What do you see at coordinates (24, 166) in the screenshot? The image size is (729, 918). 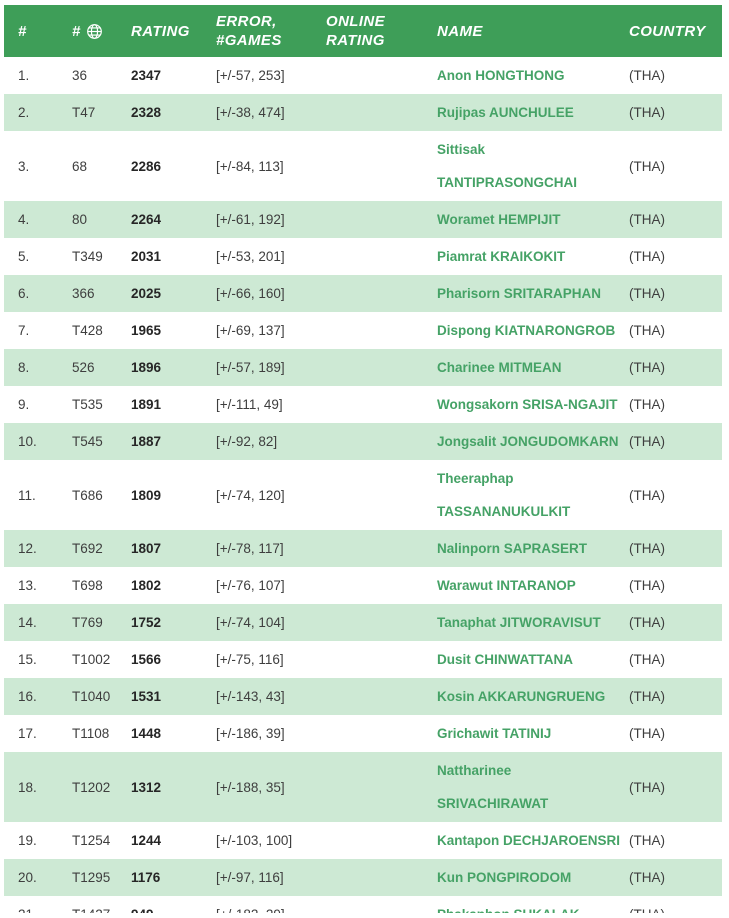 I see `rank-cell: 3.` at bounding box center [24, 166].